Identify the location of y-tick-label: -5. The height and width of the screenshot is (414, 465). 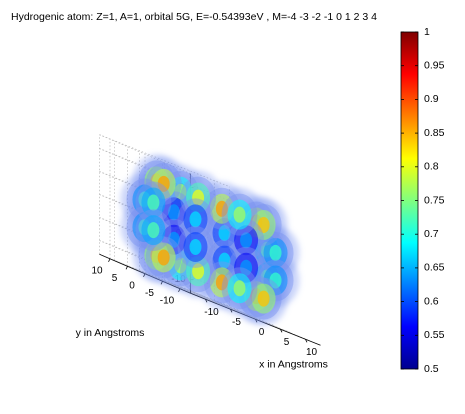
(149, 293).